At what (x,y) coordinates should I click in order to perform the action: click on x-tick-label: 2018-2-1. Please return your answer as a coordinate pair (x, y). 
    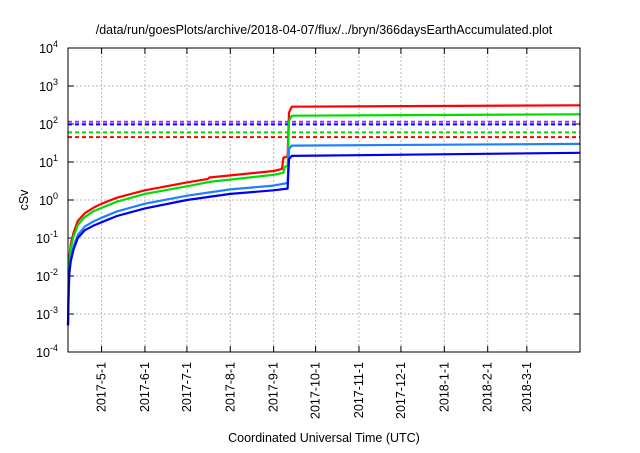
    Looking at the image, I should click on (488, 387).